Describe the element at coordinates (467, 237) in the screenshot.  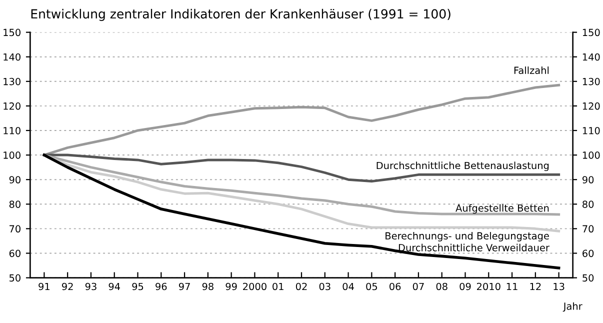
I see `series-label: Berechnungs- und Belegungstage` at that location.